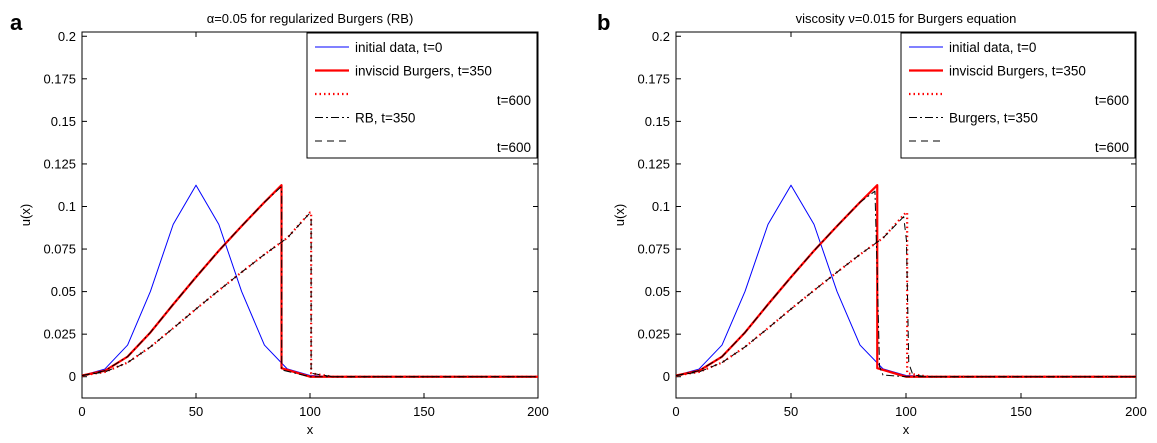  Describe the element at coordinates (16, 22) in the screenshot. I see `panel-letter: a` at that location.